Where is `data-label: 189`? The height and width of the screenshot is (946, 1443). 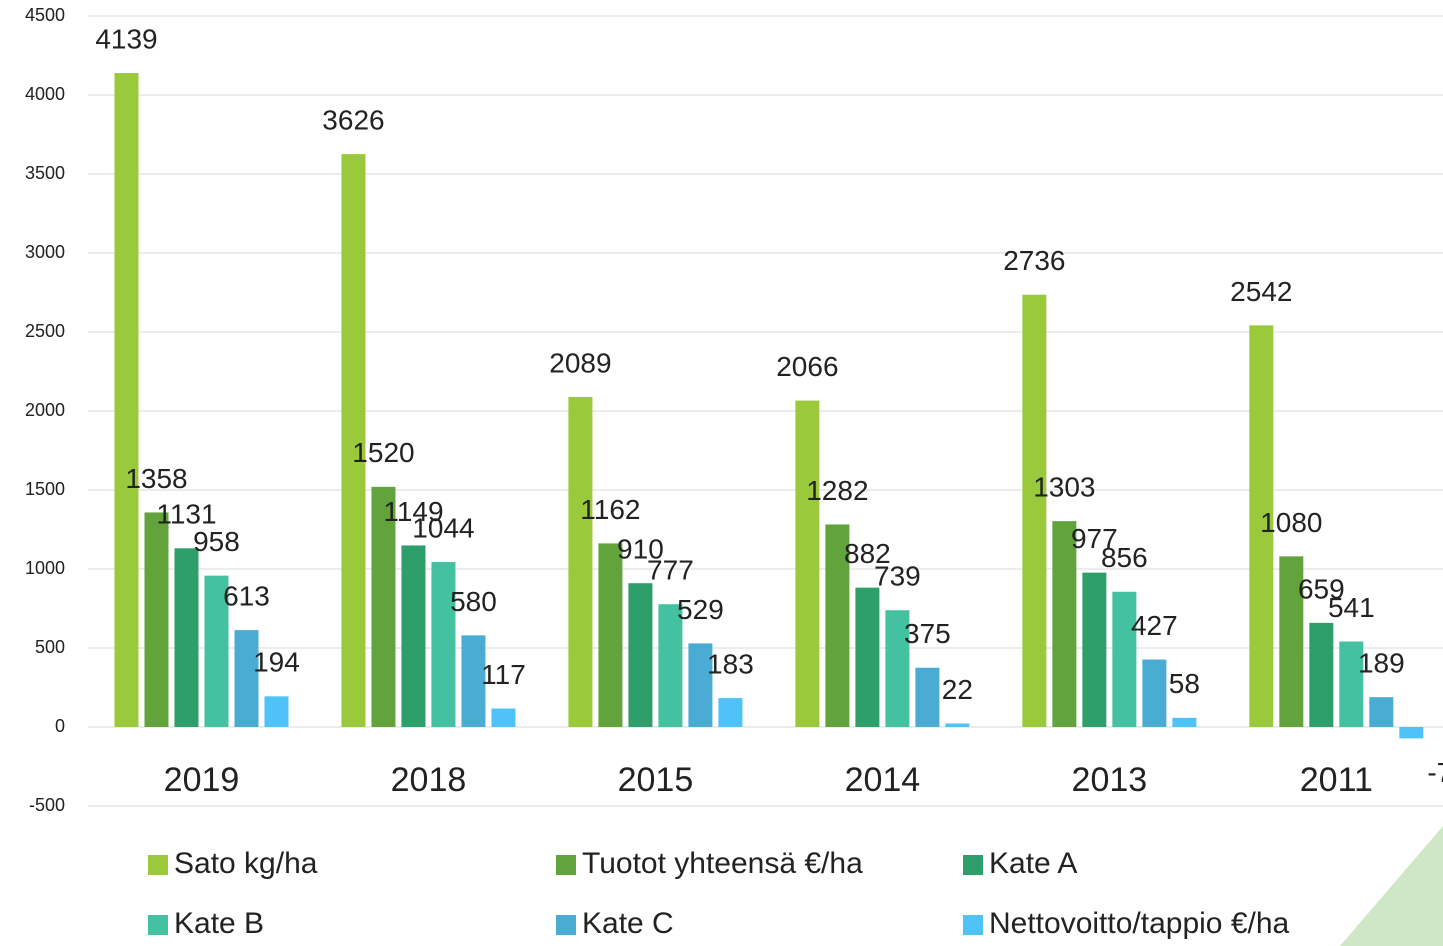
data-label: 189 is located at coordinates (1381, 663).